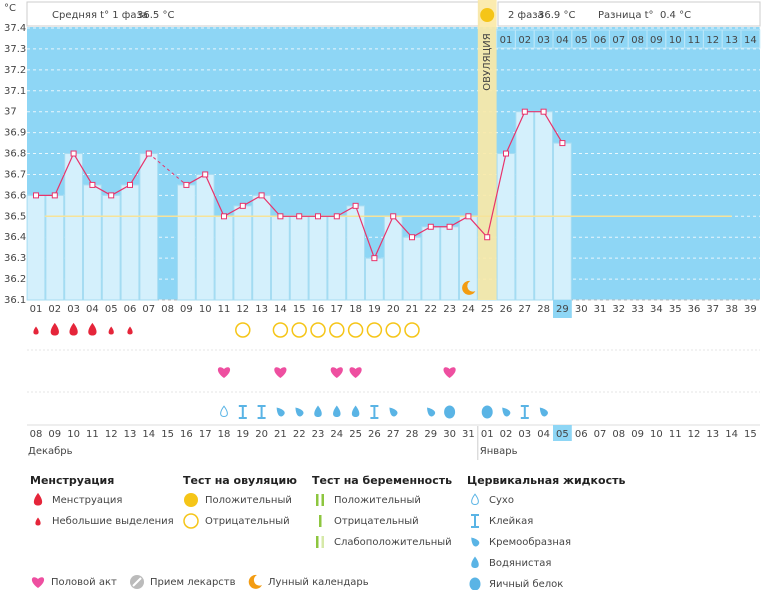 The height and width of the screenshot is (590, 770). What do you see at coordinates (675, 434) in the screenshot?
I see `date-label: 11` at bounding box center [675, 434].